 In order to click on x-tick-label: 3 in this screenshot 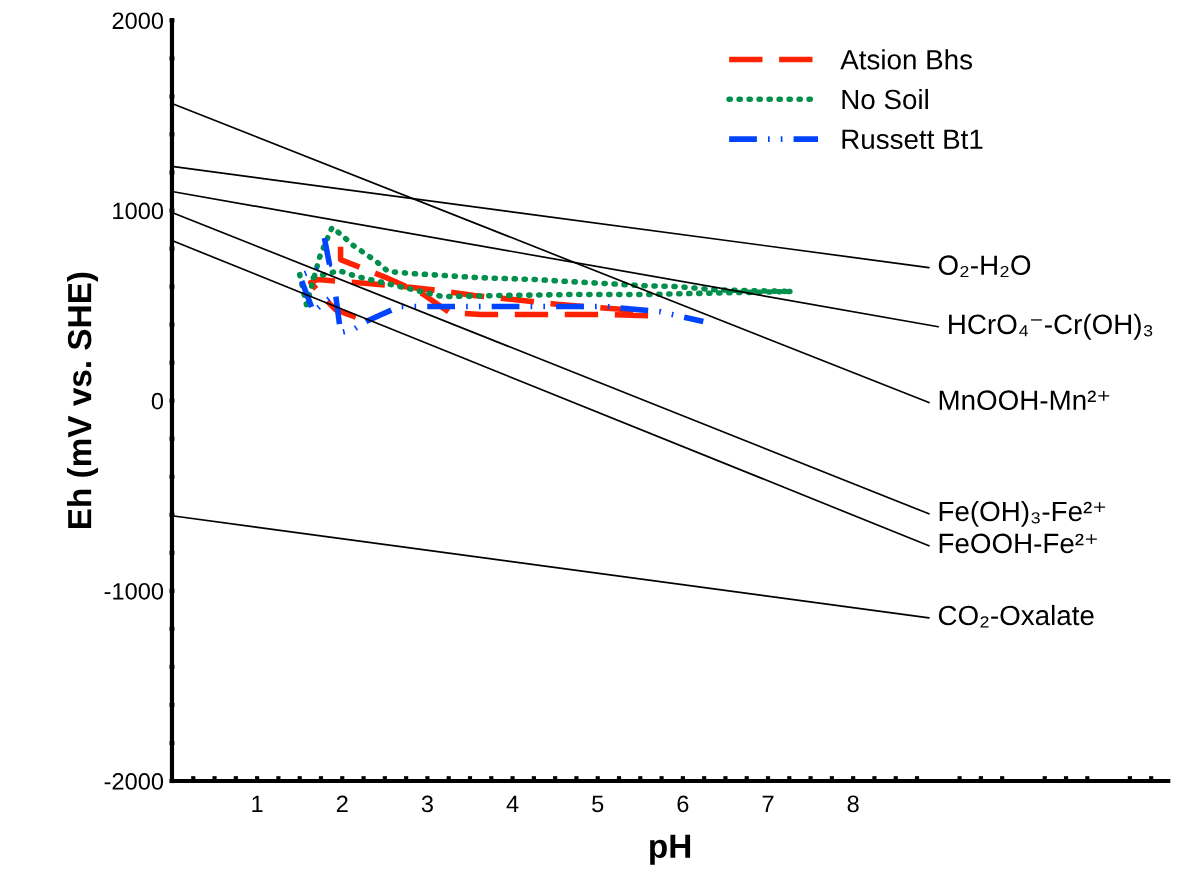, I will do `click(427, 804)`.